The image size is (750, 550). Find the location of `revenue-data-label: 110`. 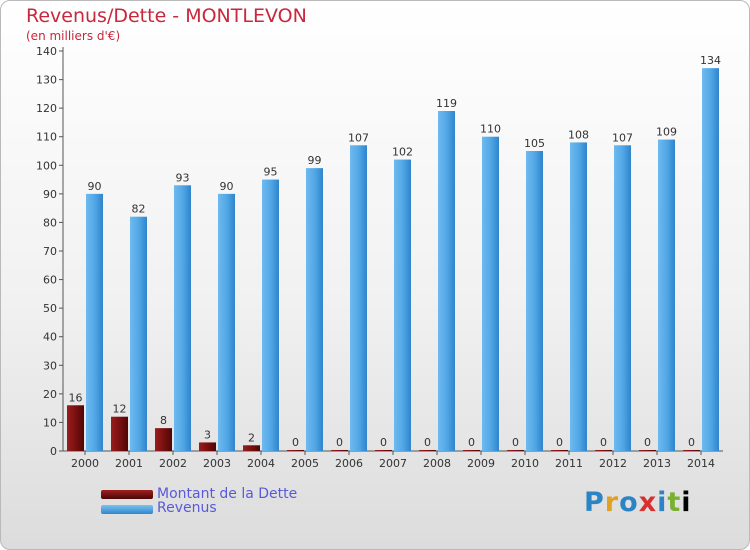

revenue-data-label: 110 is located at coordinates (490, 129).